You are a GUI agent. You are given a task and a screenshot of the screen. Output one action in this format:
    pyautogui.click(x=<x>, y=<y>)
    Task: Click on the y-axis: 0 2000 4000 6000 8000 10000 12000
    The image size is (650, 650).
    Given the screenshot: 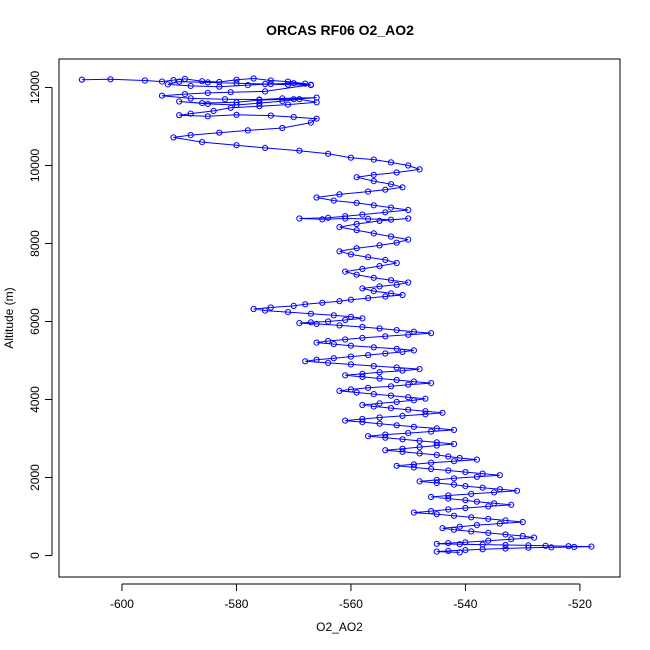 What is the action you would take?
    pyautogui.click(x=40, y=314)
    